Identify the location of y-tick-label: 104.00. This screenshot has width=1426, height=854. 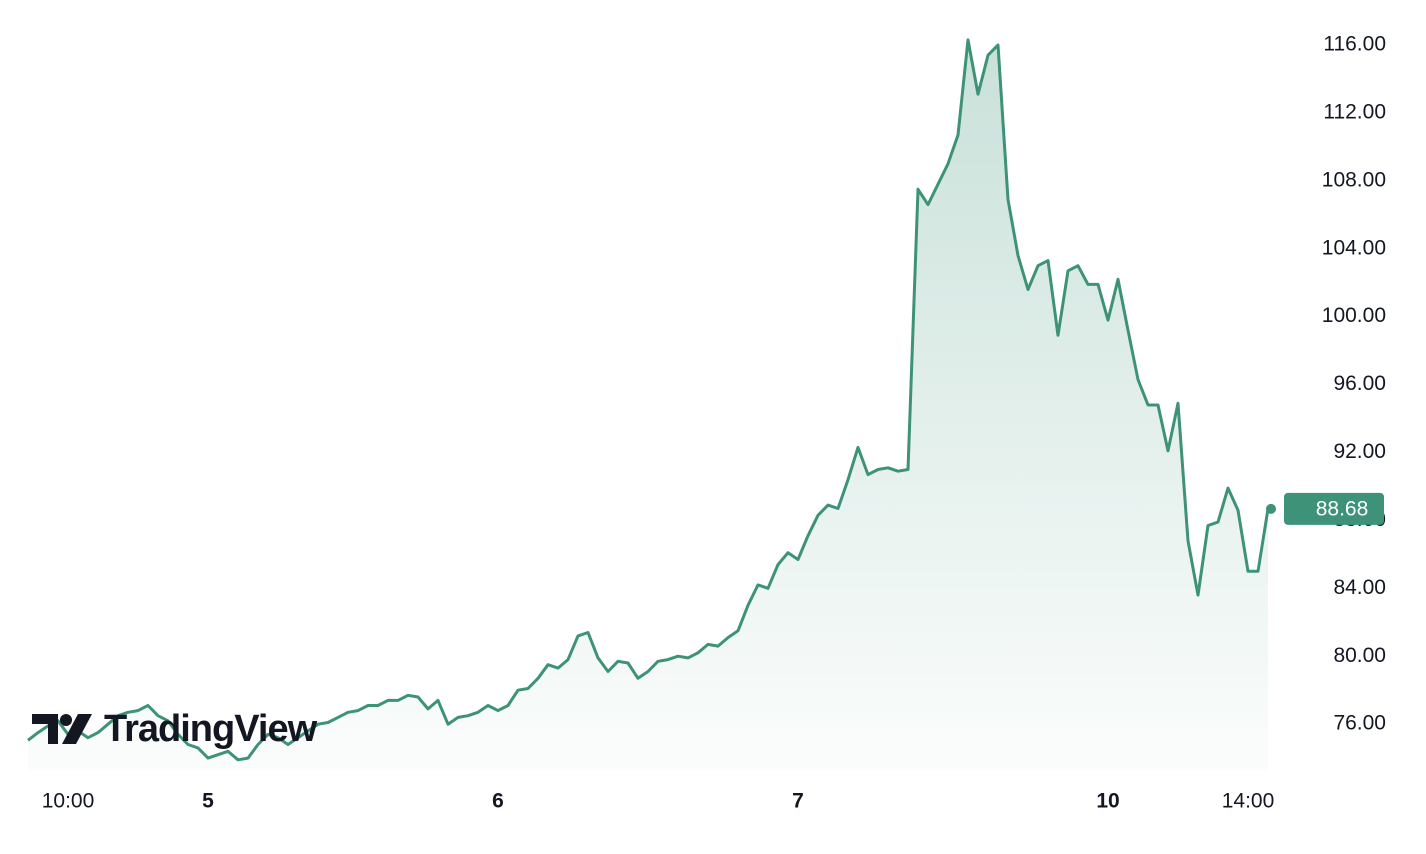
(1354, 247).